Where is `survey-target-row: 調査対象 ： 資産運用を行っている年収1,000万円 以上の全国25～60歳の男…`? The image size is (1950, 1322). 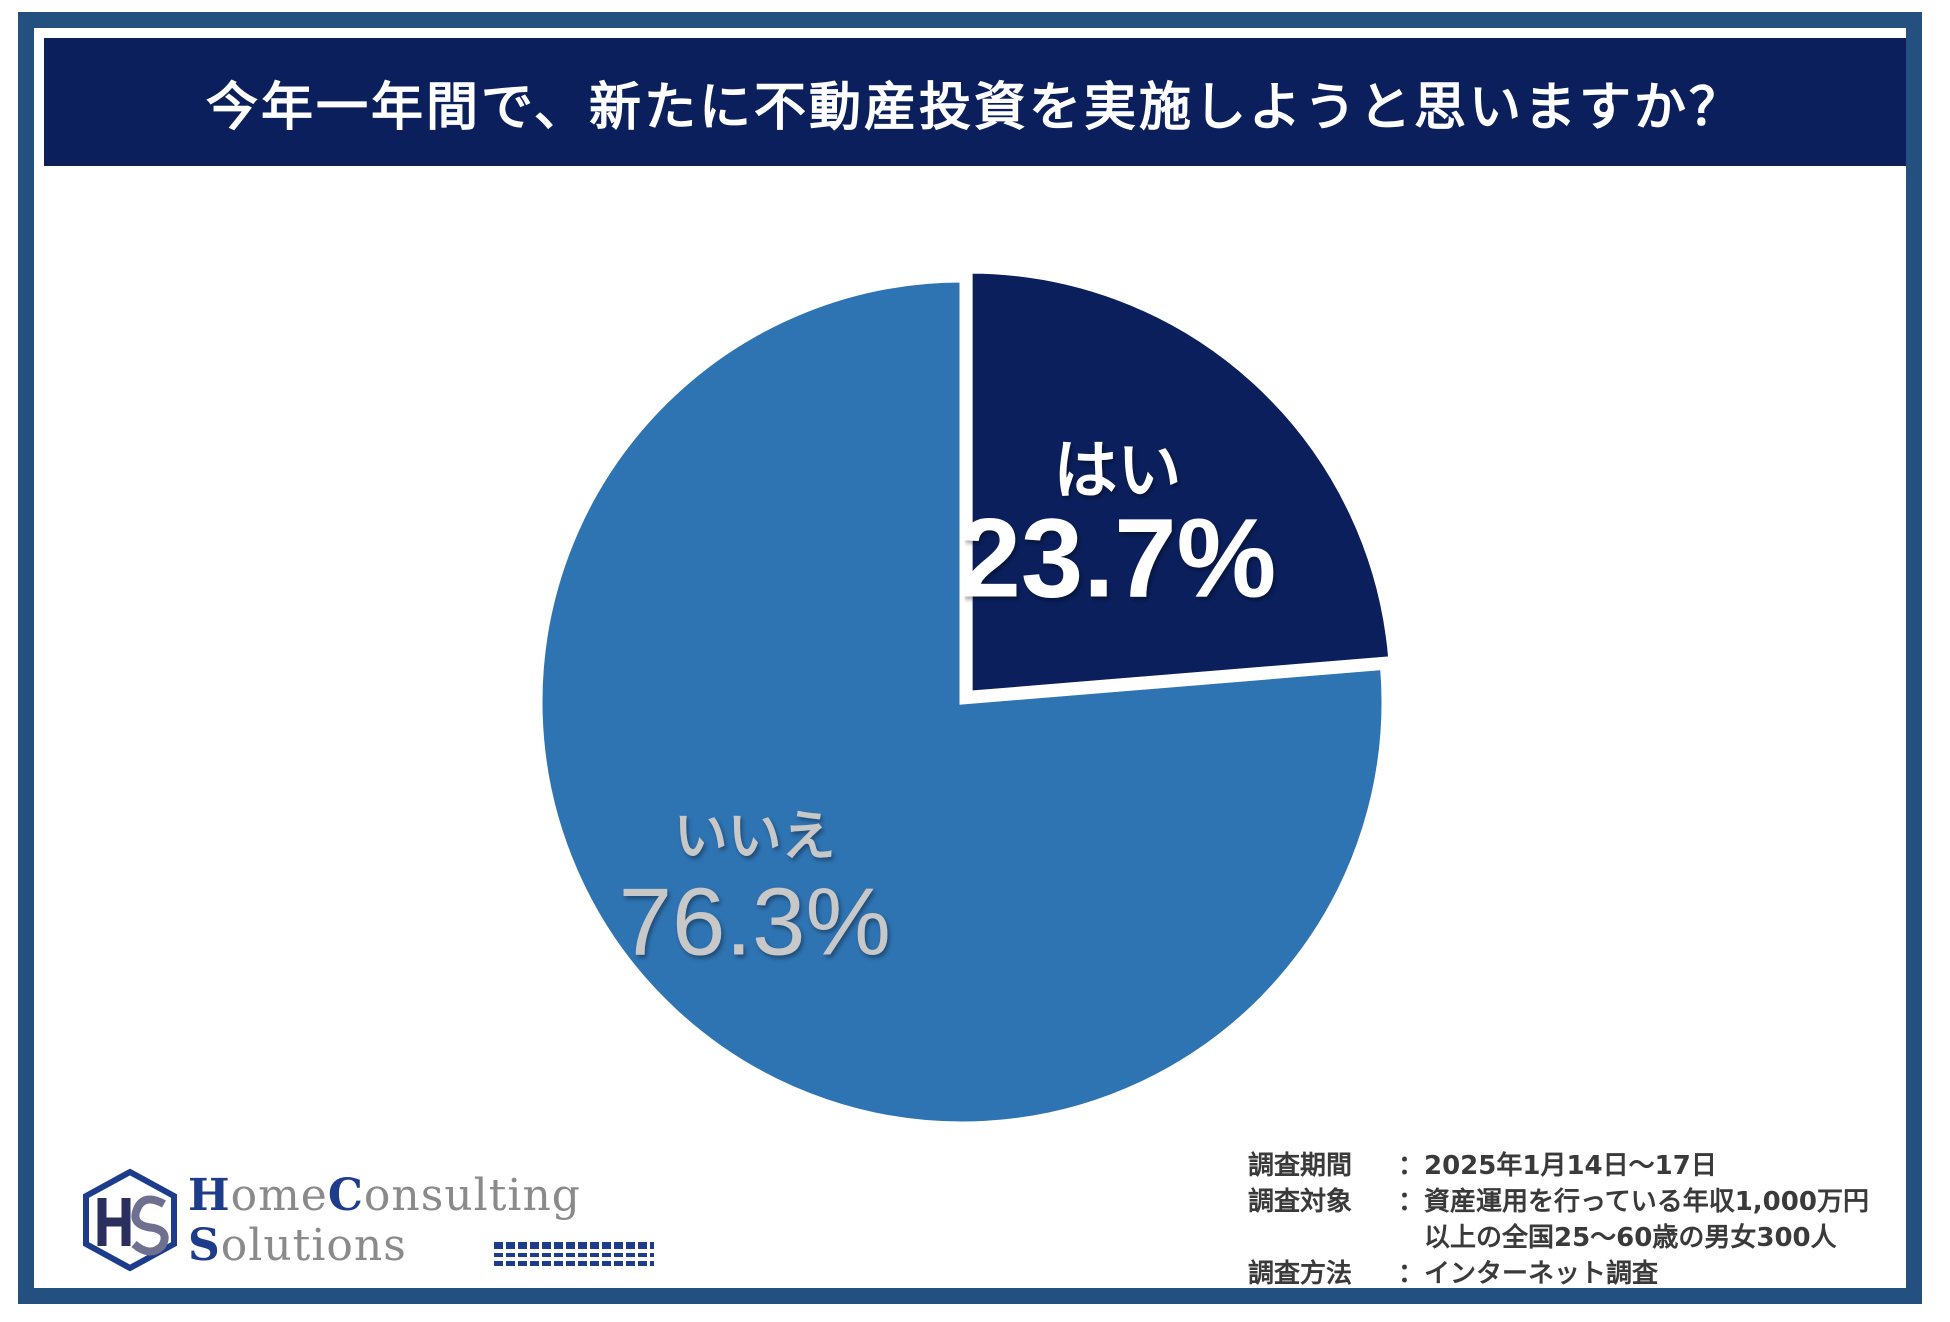
survey-target-row: 調査対象 ： 資産運用を行っている年収1,000万円 以上の全国25～60歳の男… is located at coordinates (1578, 1220).